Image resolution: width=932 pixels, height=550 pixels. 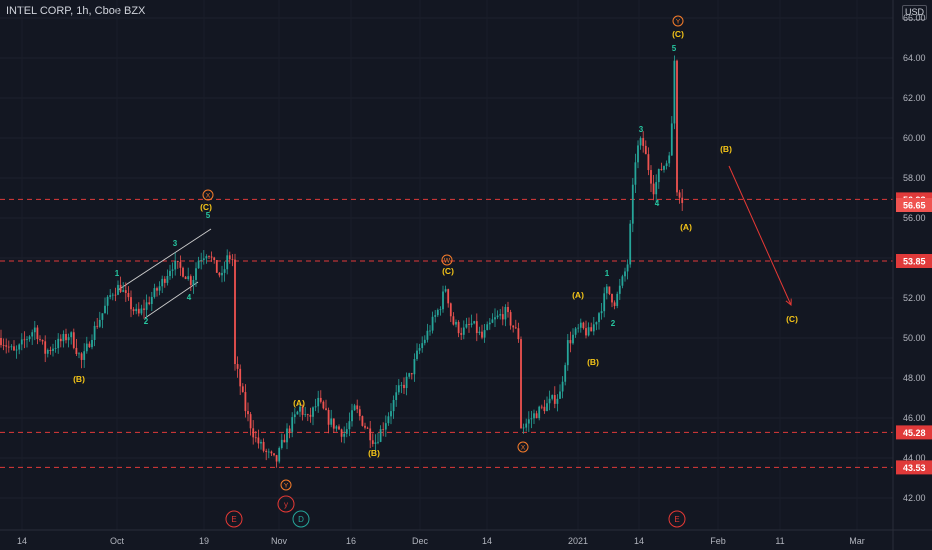 I want to click on x-tick-label: 19, so click(x=204, y=541).